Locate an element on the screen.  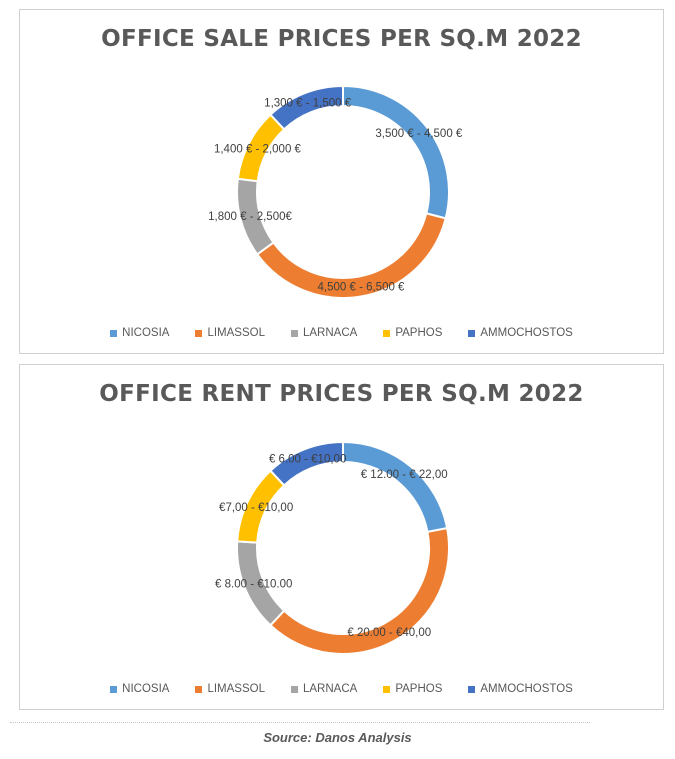
chart-title: OFFICE SALE PRICES PER SQ.M 2022 is located at coordinates (341, 39).